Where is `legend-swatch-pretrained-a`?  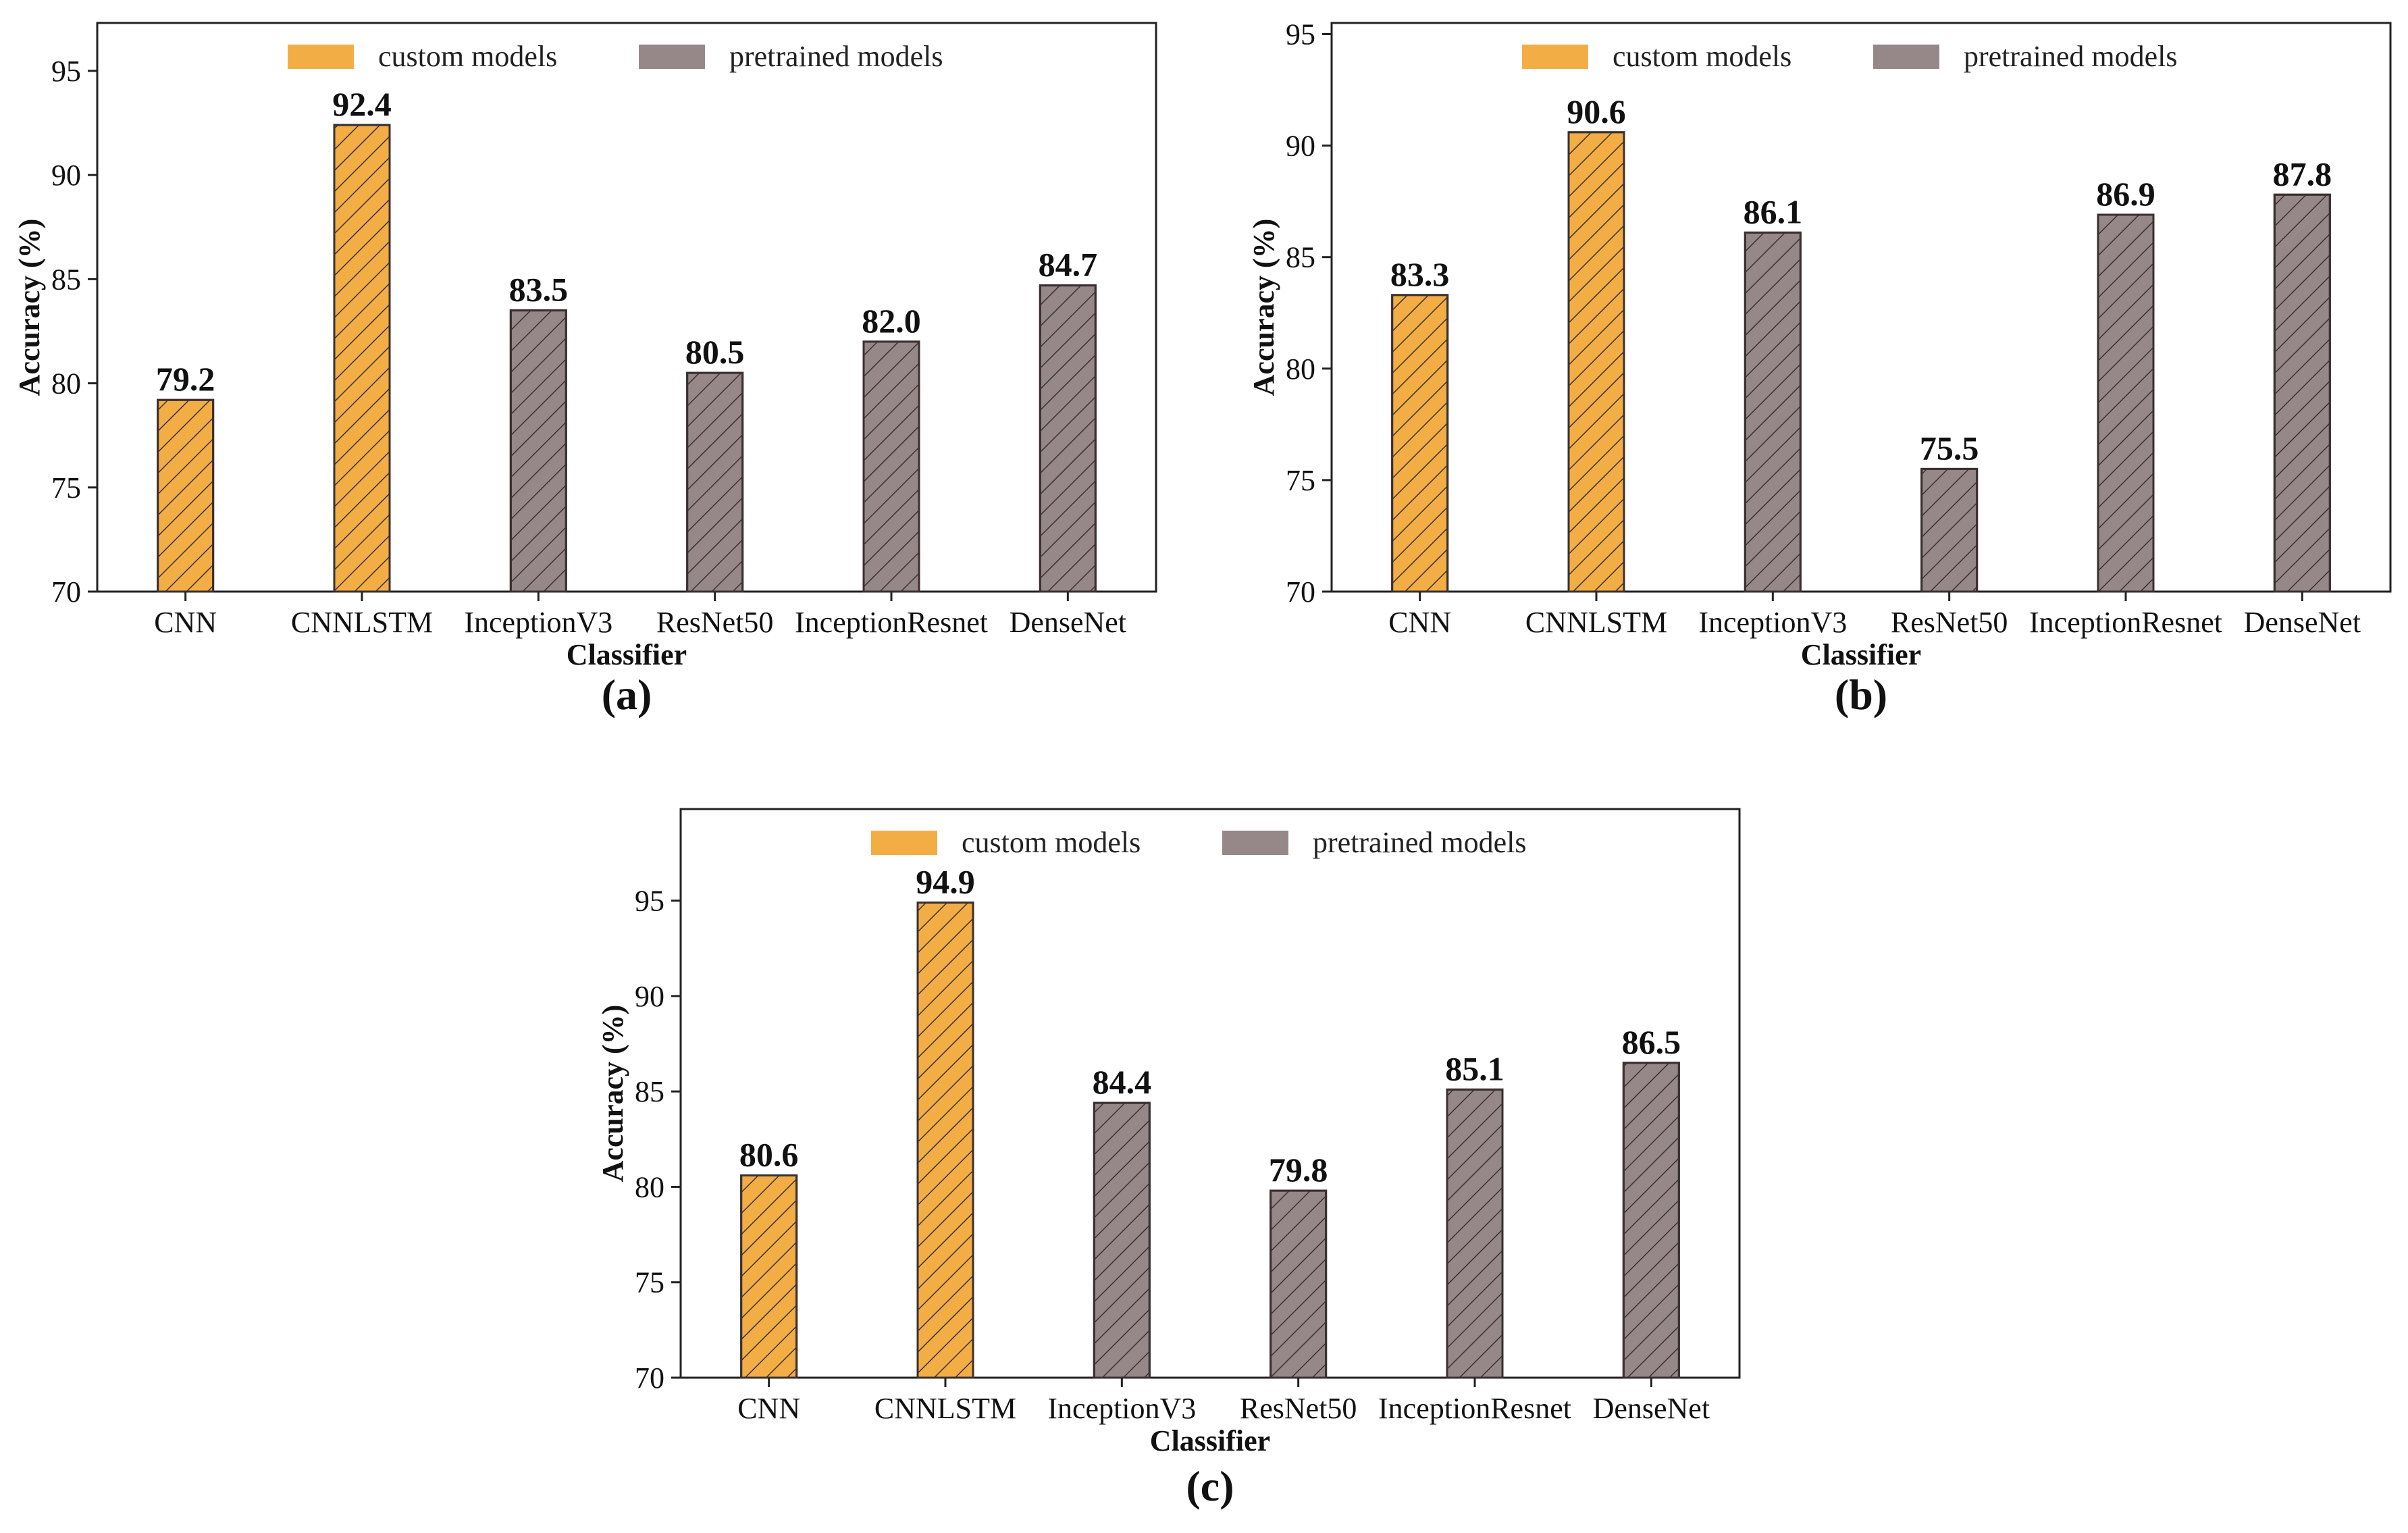
legend-swatch-pretrained-a is located at coordinates (672, 57).